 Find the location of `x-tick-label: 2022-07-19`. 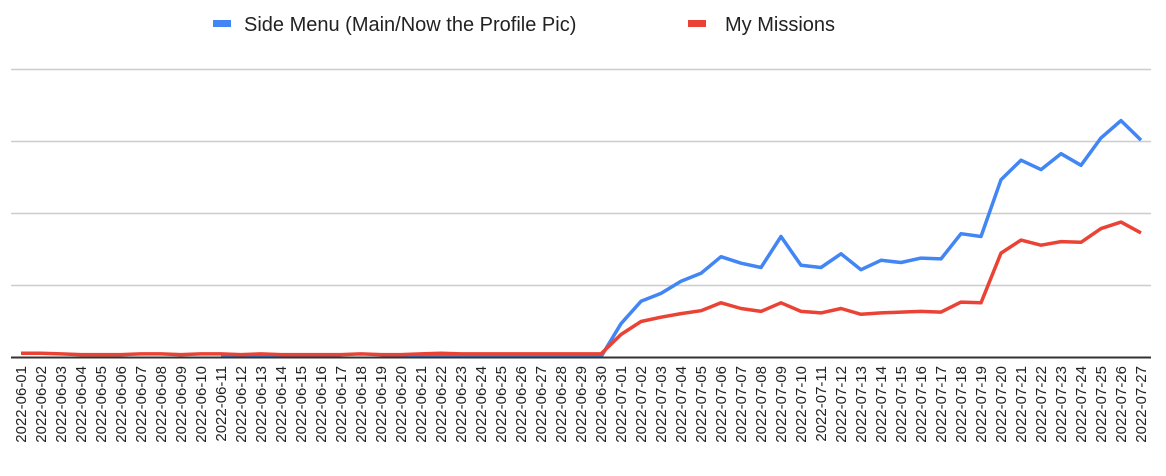

x-tick-label: 2022-07-19 is located at coordinates (981, 404).